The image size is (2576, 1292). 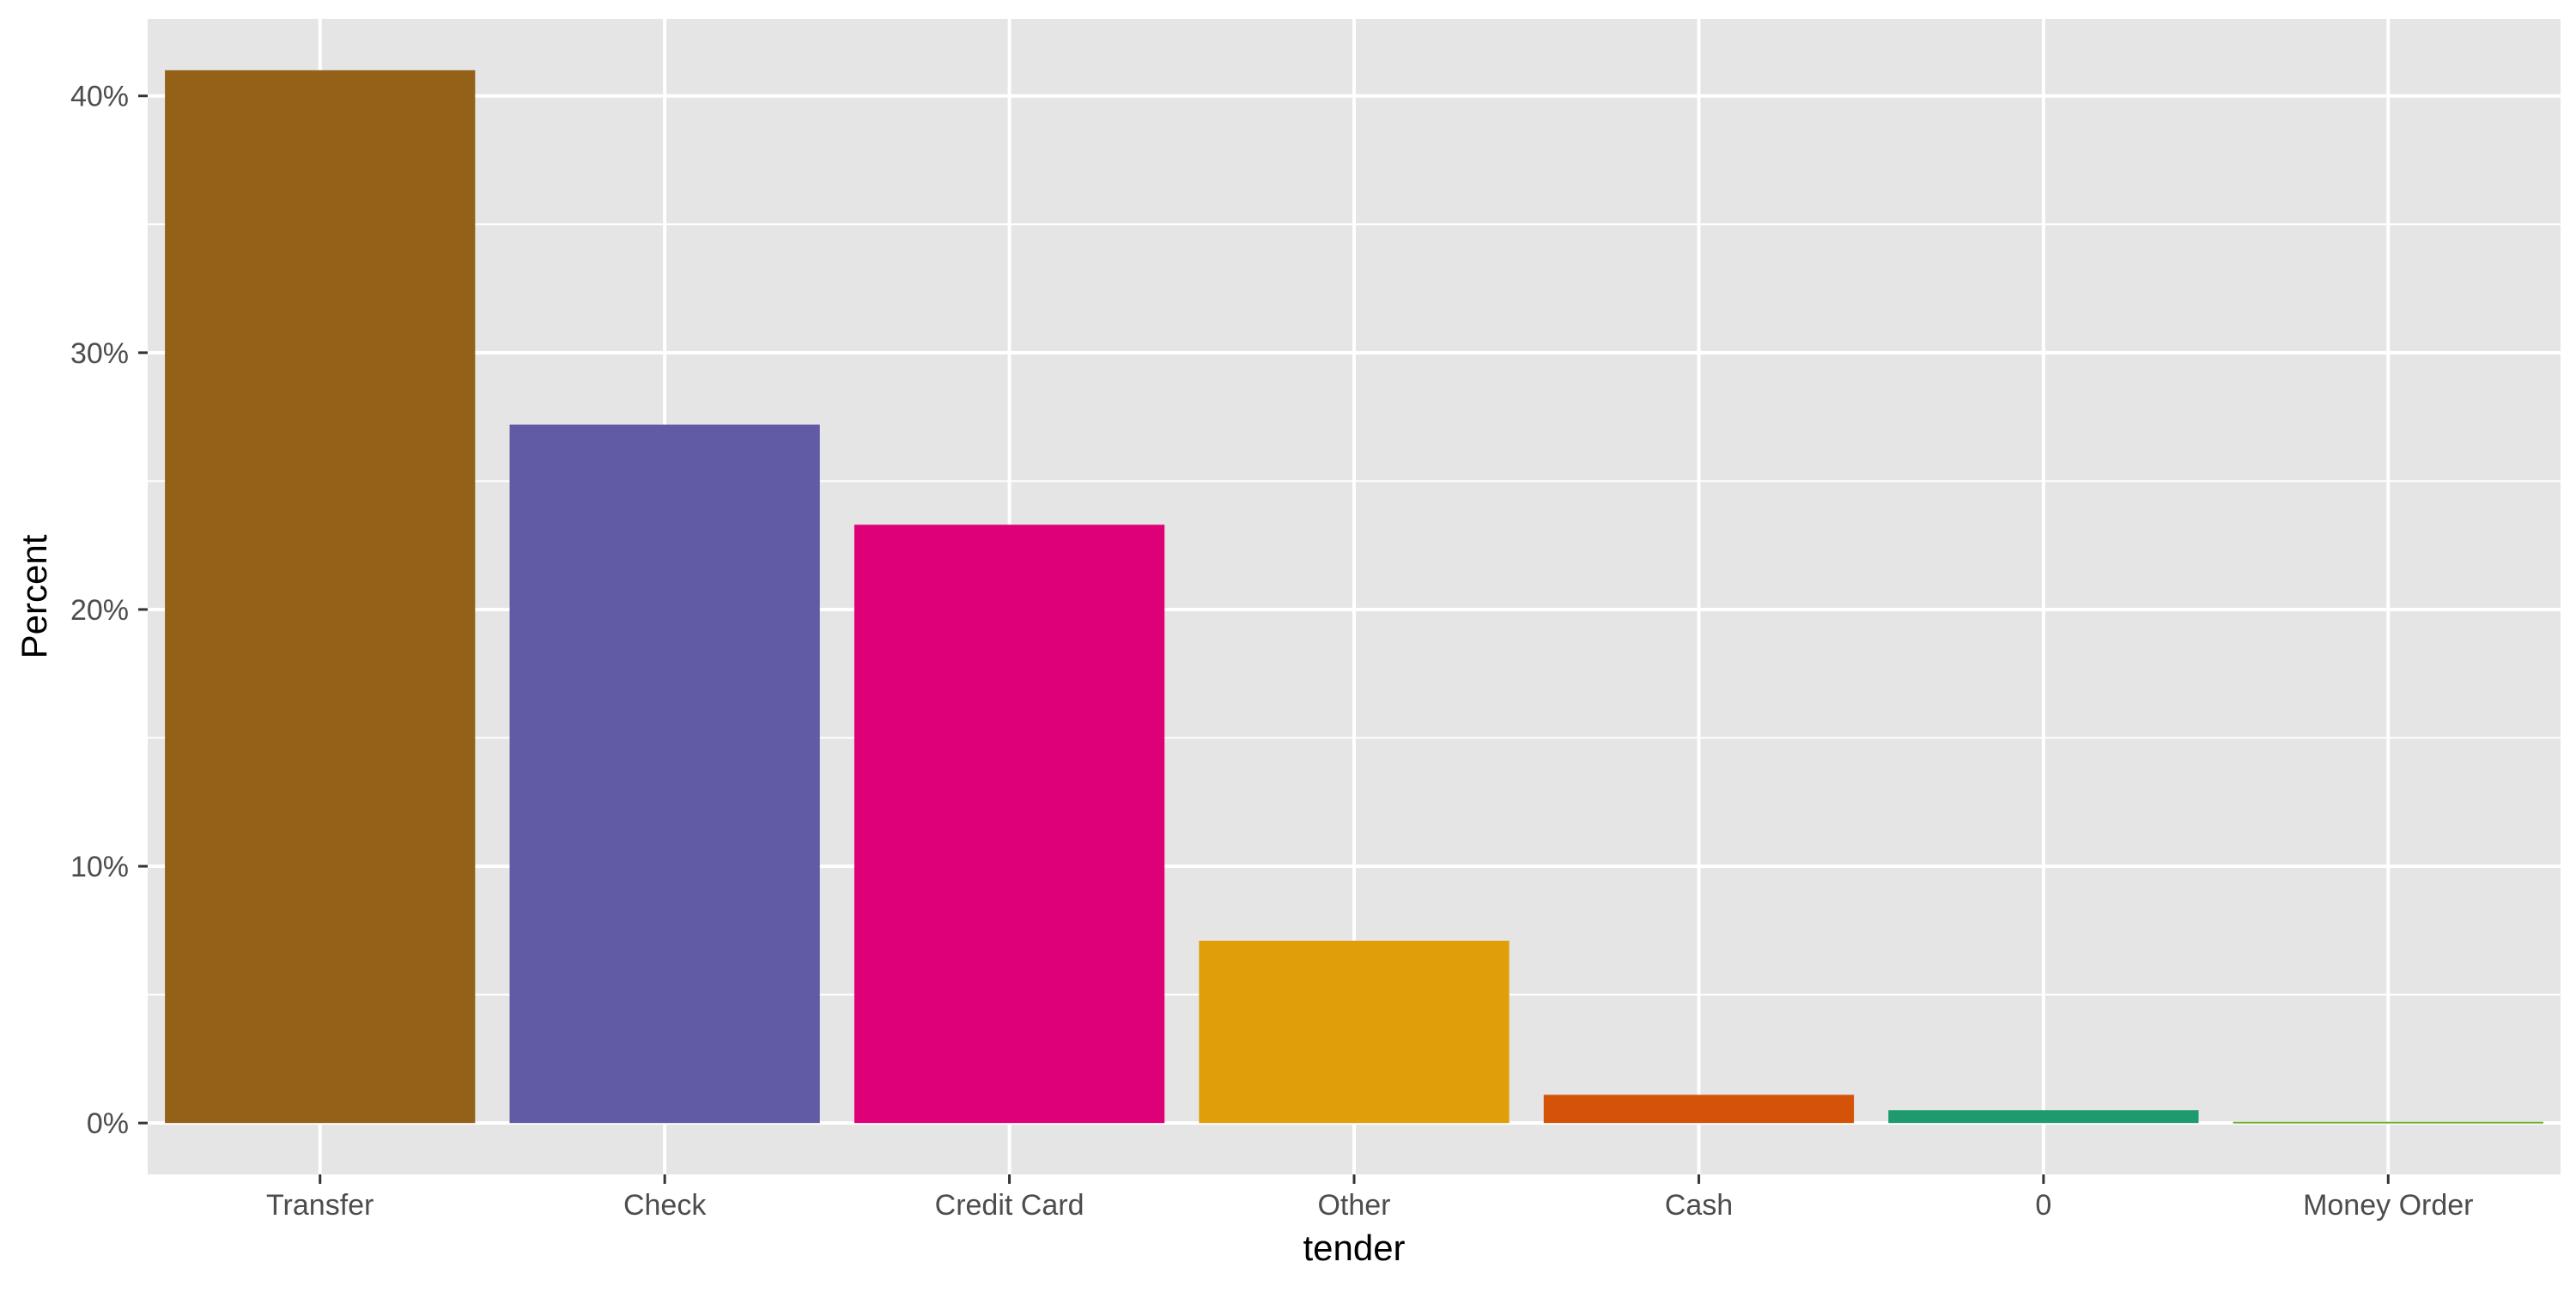 I want to click on bar-money-order, so click(x=2388, y=1122).